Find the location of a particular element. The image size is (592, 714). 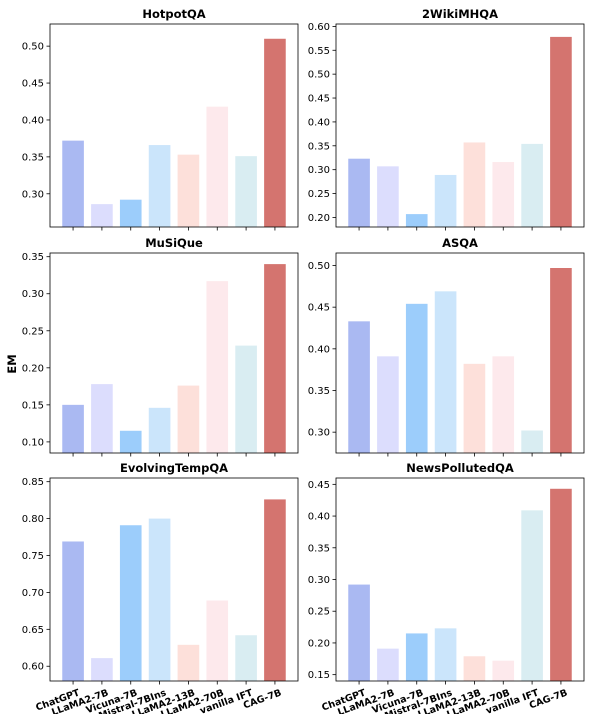

chart-title: HotpotQA is located at coordinates (173, 14).